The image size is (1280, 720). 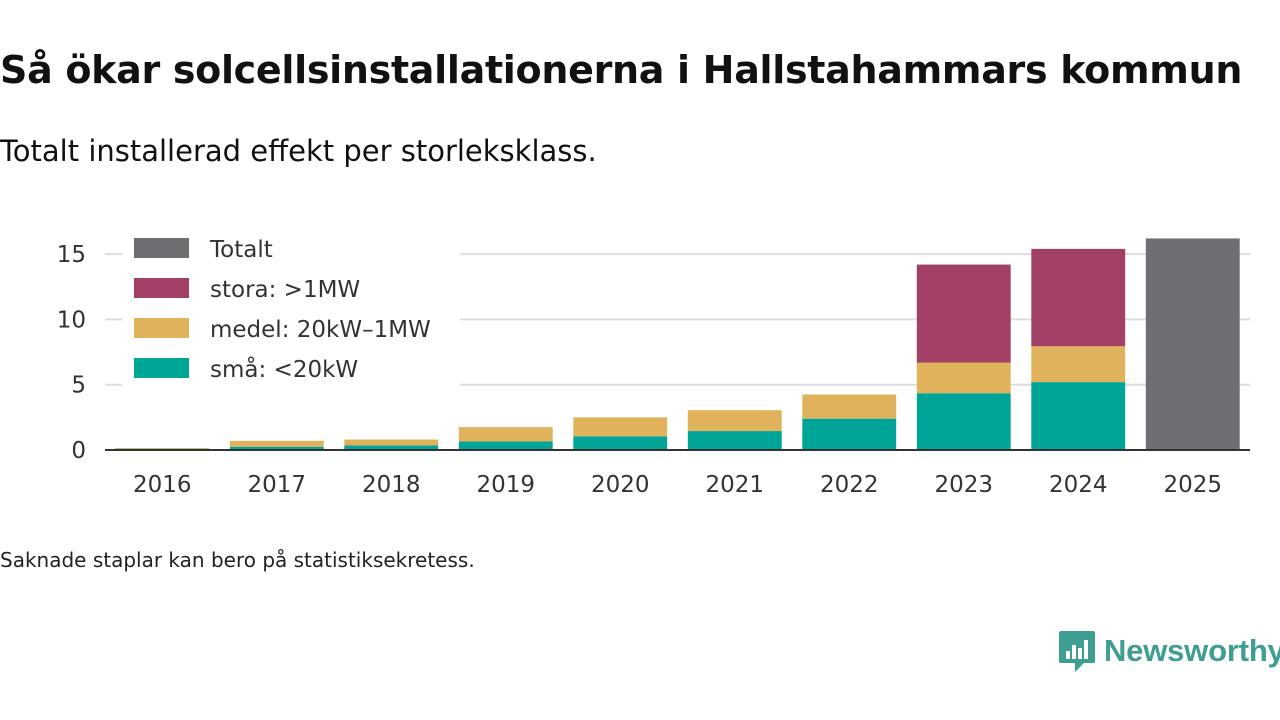 What do you see at coordinates (1077, 651) in the screenshot?
I see `bar-chart-speech-bubble-icon` at bounding box center [1077, 651].